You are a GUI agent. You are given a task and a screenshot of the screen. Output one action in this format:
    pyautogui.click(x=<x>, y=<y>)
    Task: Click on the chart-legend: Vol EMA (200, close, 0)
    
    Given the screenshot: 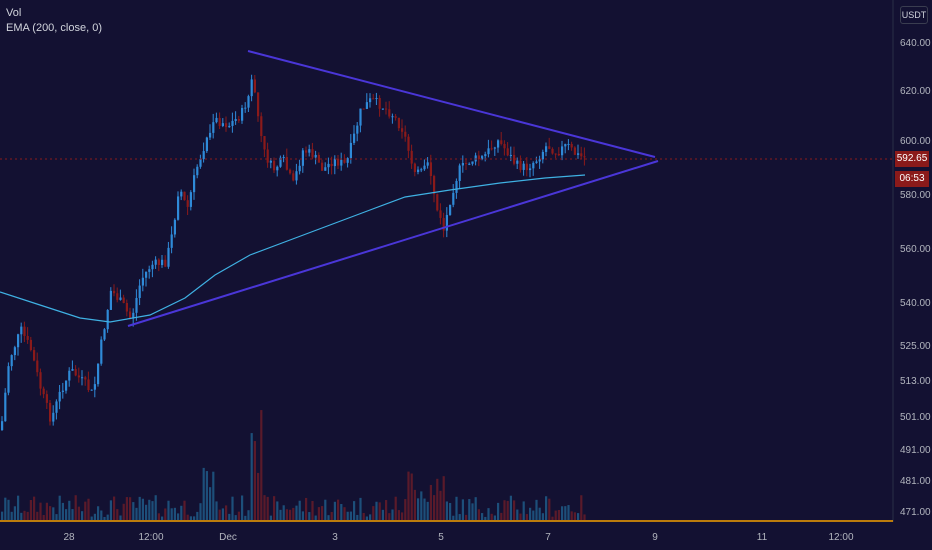 What is the action you would take?
    pyautogui.click(x=54, y=21)
    